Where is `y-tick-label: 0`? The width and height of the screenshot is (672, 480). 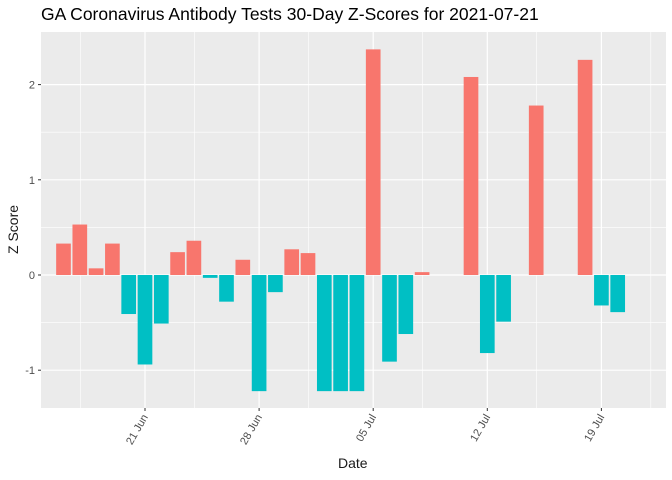 y-tick-label: 0 is located at coordinates (32, 276).